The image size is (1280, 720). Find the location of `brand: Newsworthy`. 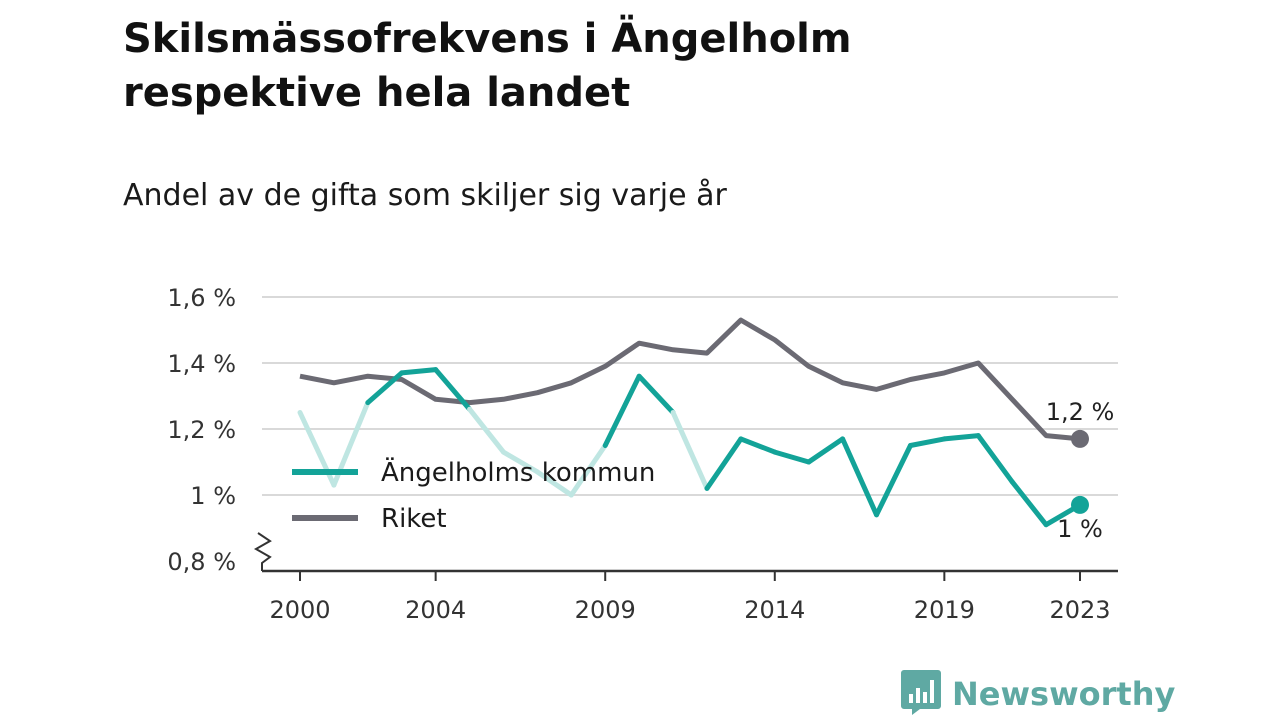

brand: Newsworthy is located at coordinates (1037, 694).